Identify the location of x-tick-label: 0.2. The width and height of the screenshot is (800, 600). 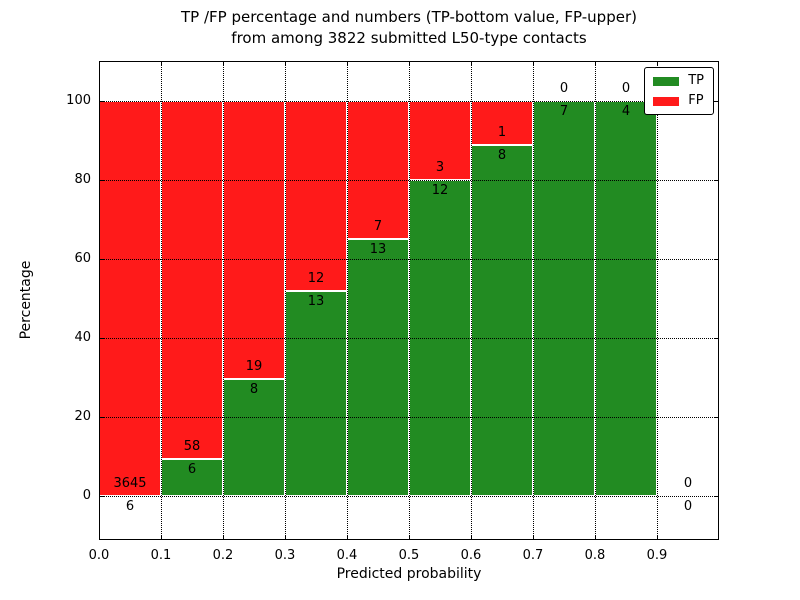
(223, 555).